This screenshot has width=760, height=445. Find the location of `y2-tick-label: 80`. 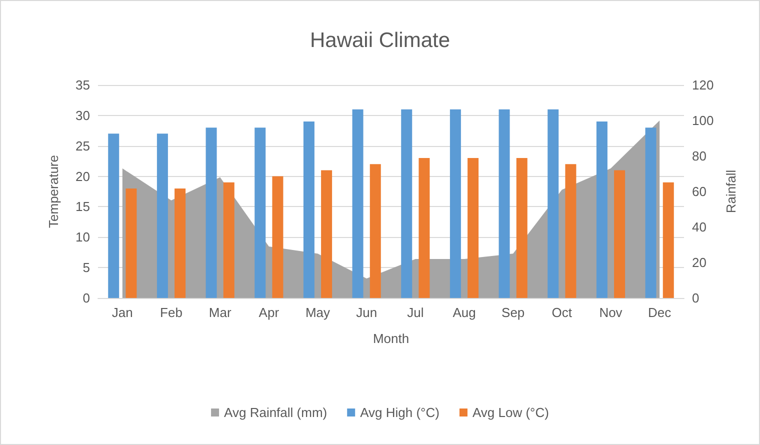

y2-tick-label: 80 is located at coordinates (699, 156).